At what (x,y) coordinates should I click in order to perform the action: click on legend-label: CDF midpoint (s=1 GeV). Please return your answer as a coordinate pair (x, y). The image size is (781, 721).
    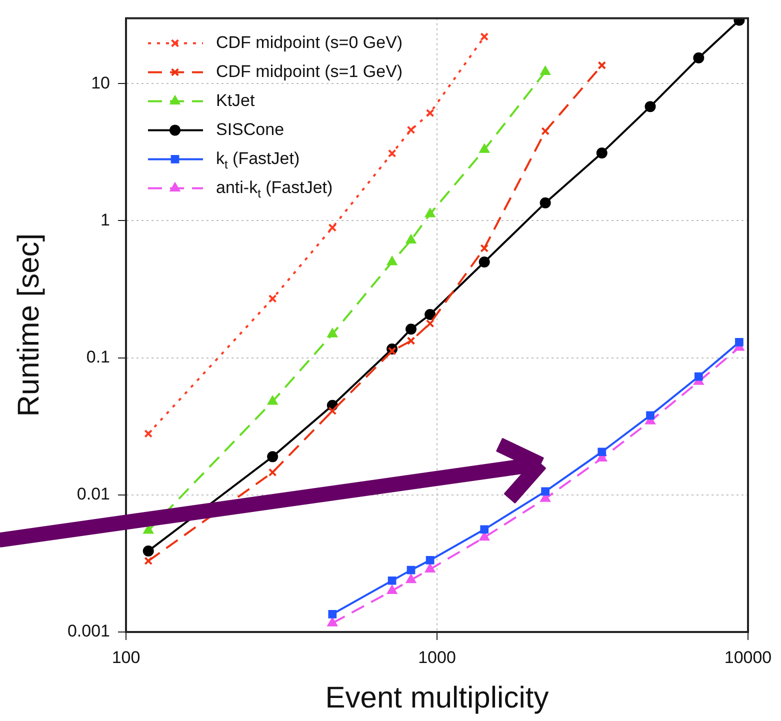
    Looking at the image, I should click on (309, 71).